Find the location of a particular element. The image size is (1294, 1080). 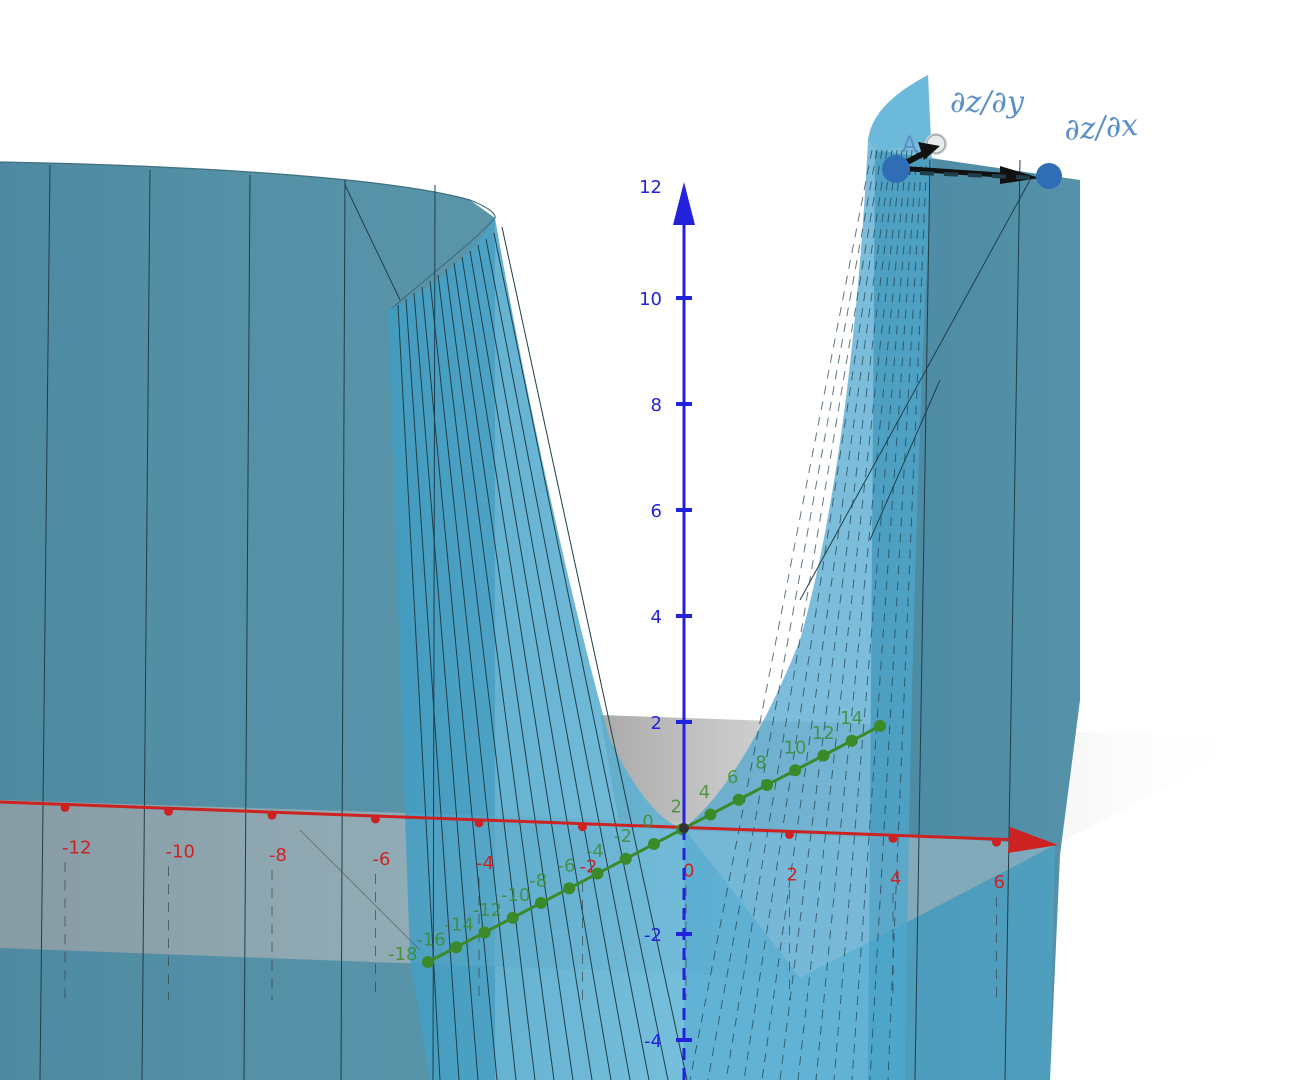

y-tick-label: 6 is located at coordinates (732, 777).